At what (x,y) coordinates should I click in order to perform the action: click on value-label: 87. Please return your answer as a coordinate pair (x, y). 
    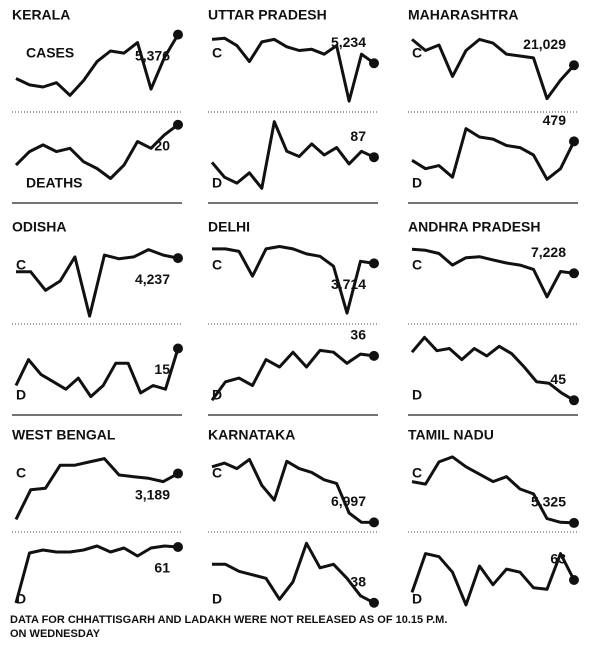
    Looking at the image, I should click on (358, 136).